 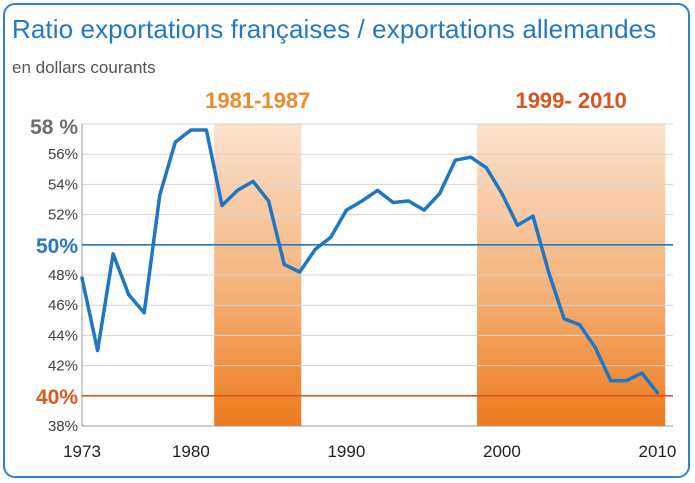 I want to click on shaded-period-label-1: 1981-1987, so click(x=257, y=100).